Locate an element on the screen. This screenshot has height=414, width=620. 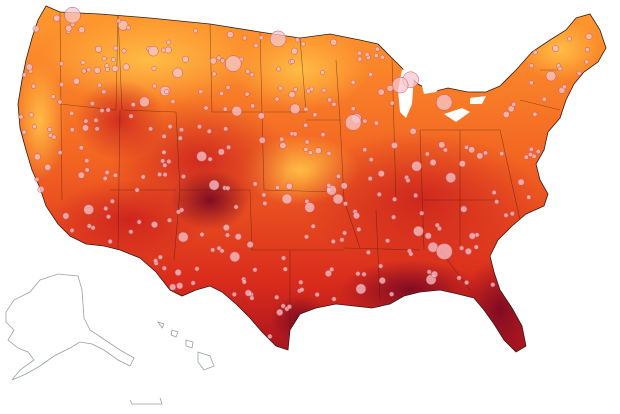
heat-blob is located at coordinates (41, 120).